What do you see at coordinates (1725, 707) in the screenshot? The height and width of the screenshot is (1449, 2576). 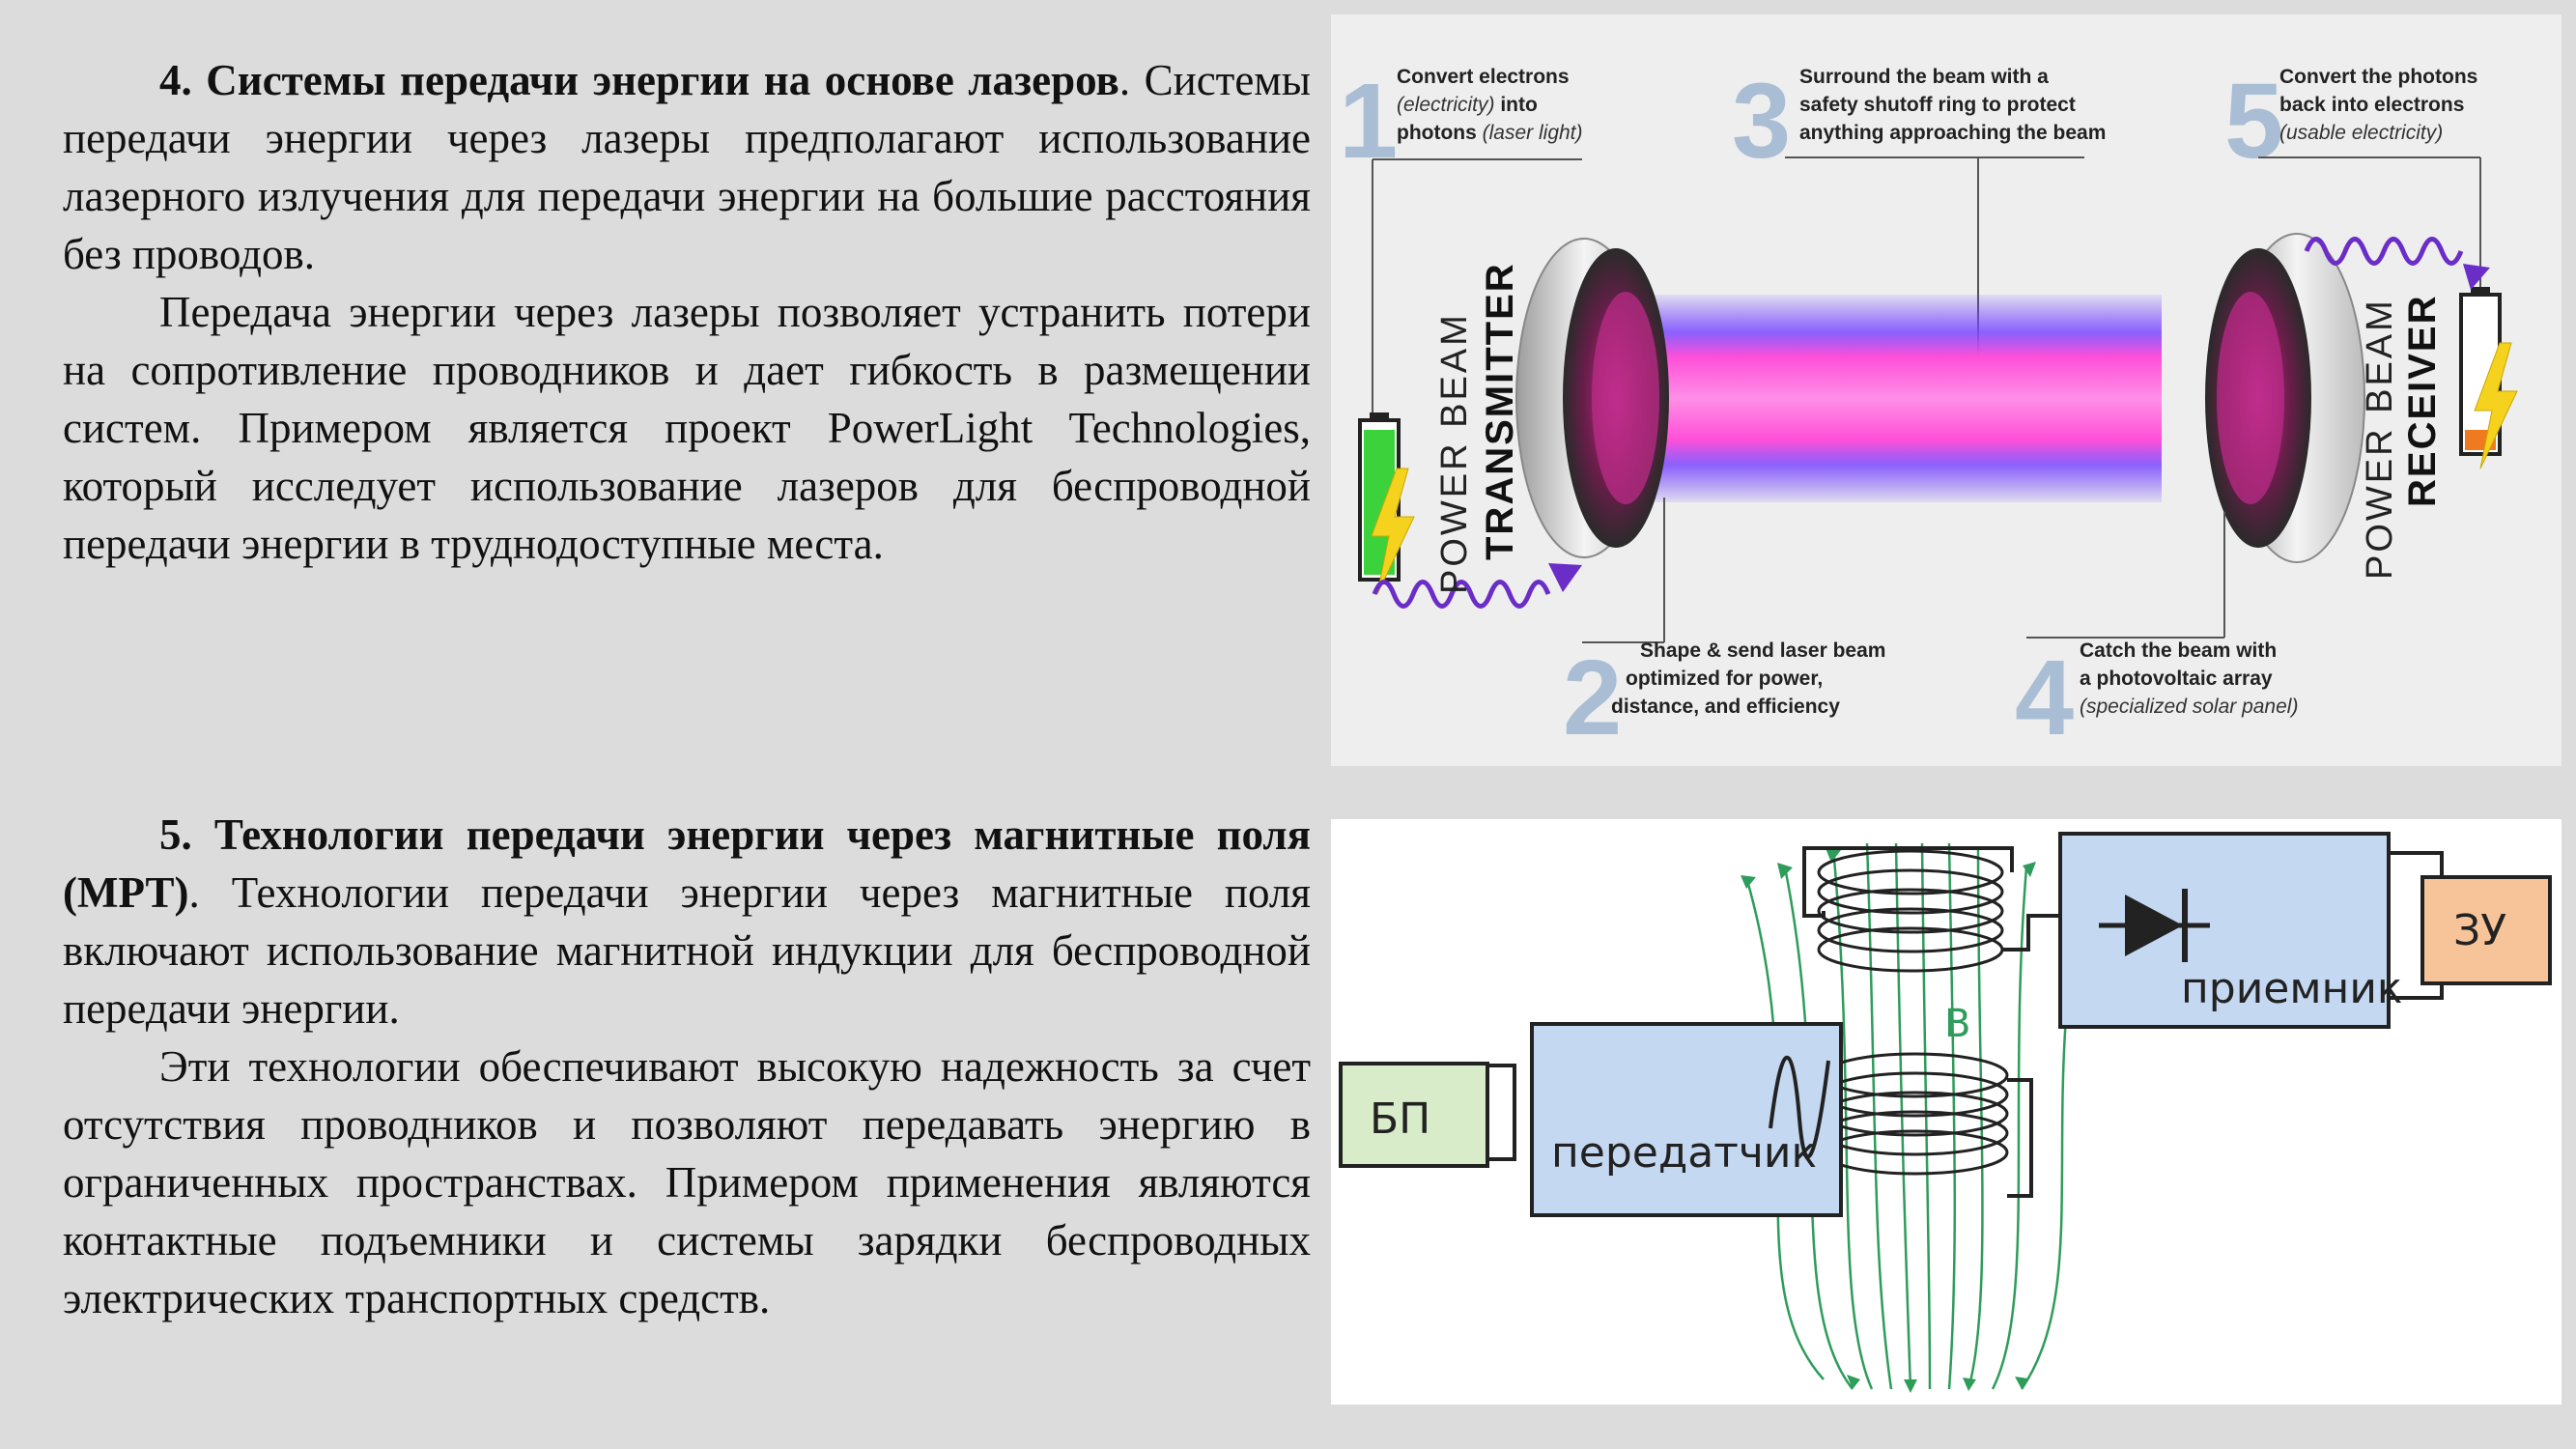 I see `step-2-line-3: distance, and efficiency` at bounding box center [1725, 707].